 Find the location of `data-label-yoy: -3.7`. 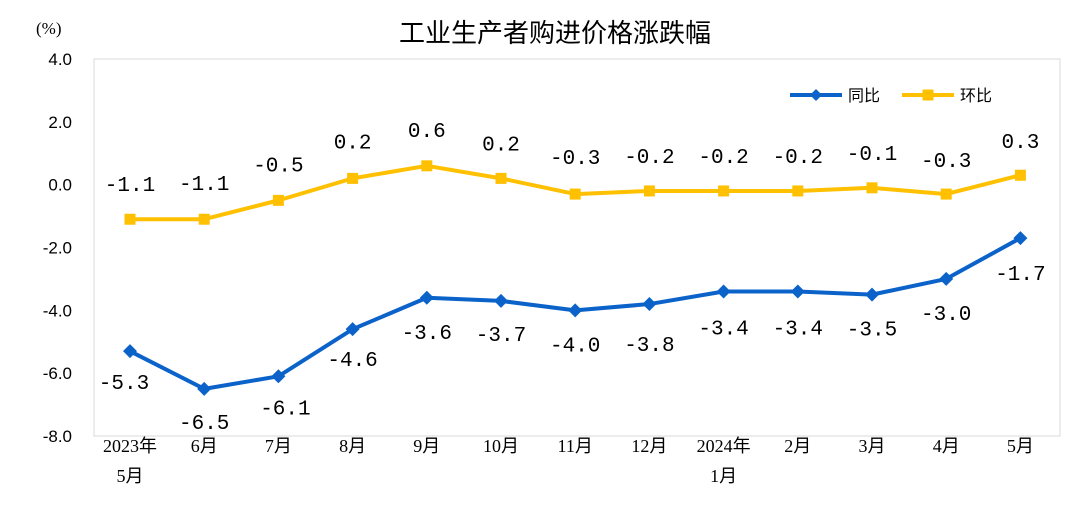

data-label-yoy: -3.7 is located at coordinates (501, 336).